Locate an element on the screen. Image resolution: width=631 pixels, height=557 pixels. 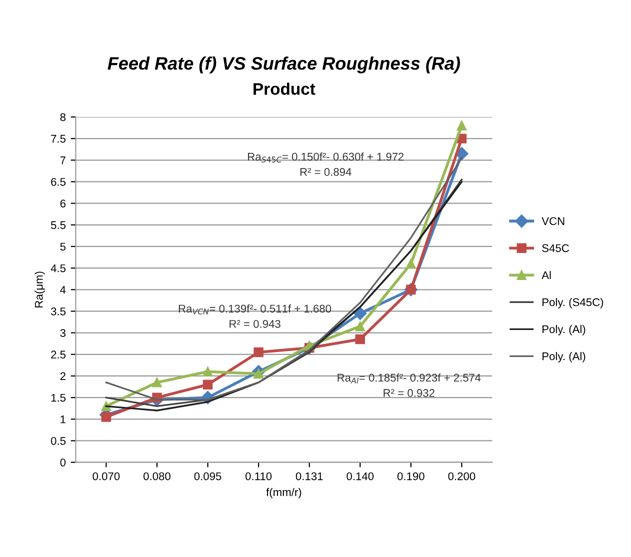
y-tick-label: 5.5 is located at coordinates (58, 225).